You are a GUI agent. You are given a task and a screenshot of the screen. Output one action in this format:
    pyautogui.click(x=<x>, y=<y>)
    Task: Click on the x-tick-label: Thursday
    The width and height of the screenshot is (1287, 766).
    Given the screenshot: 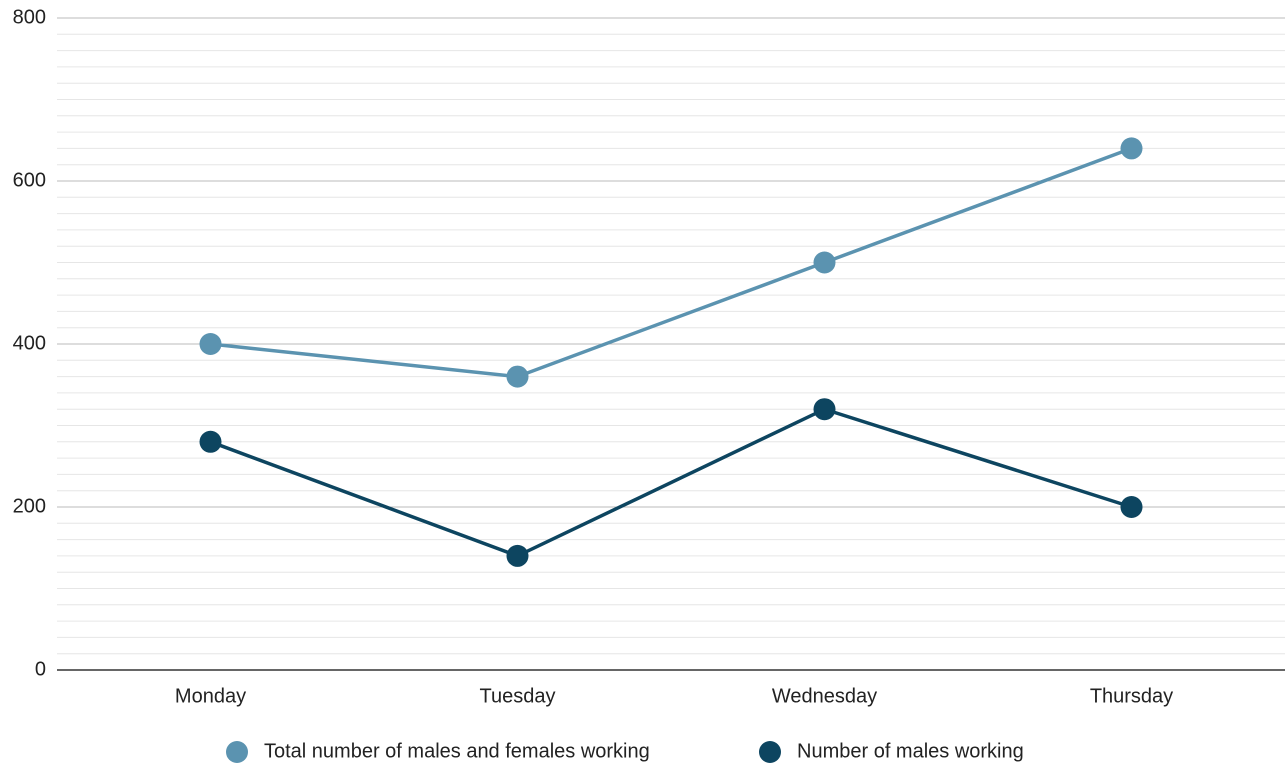 What is the action you would take?
    pyautogui.click(x=1131, y=696)
    